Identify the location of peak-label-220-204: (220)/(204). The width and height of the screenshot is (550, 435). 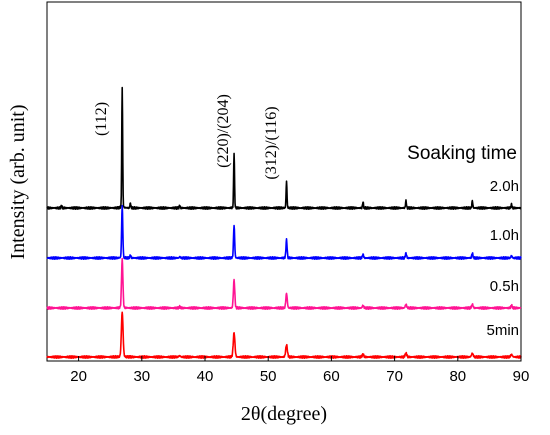
(223, 131).